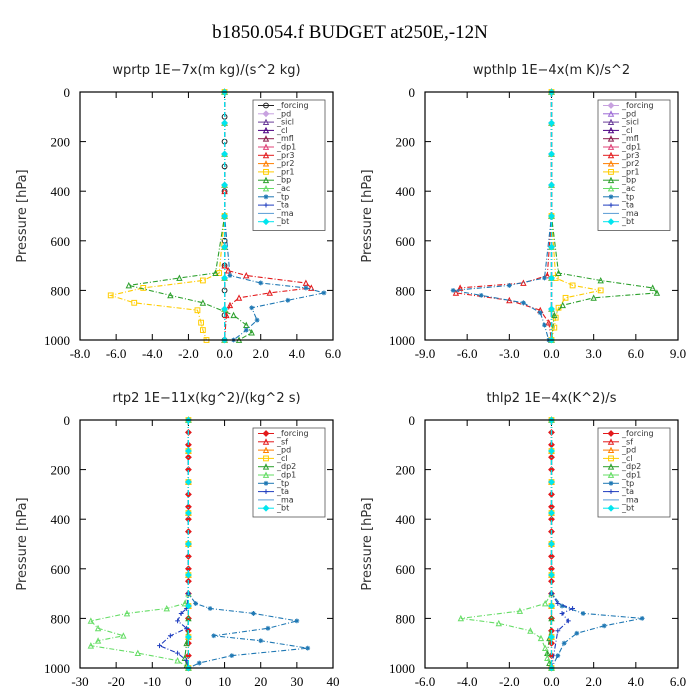 The height and width of the screenshot is (700, 700). Describe the element at coordinates (274, 113) in the screenshot. I see `legend-entry: _pd` at that location.